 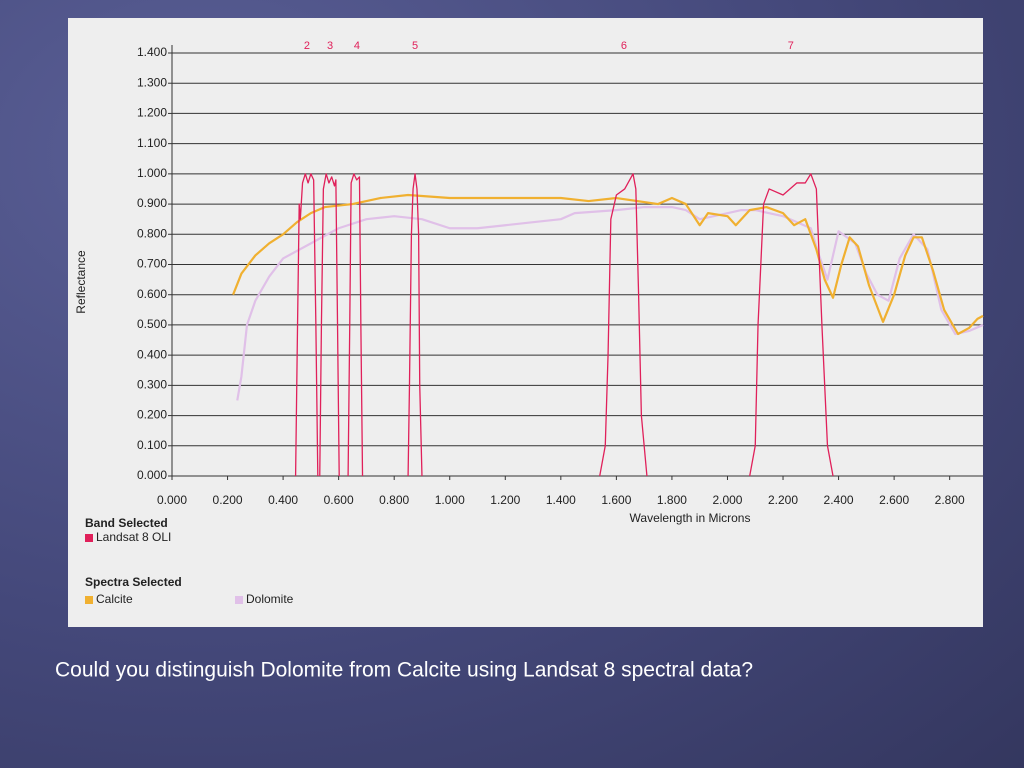 What do you see at coordinates (152, 324) in the screenshot?
I see `y-tick-label: 0.500` at bounding box center [152, 324].